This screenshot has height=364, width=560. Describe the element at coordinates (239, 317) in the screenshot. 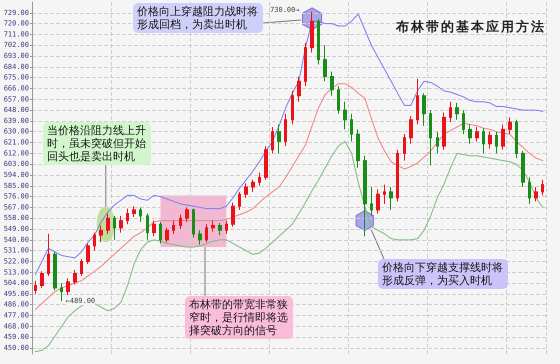

I see `annotation: 布林带的带宽非常狭窄时，是行情即将选择突破方向的信号` at that location.